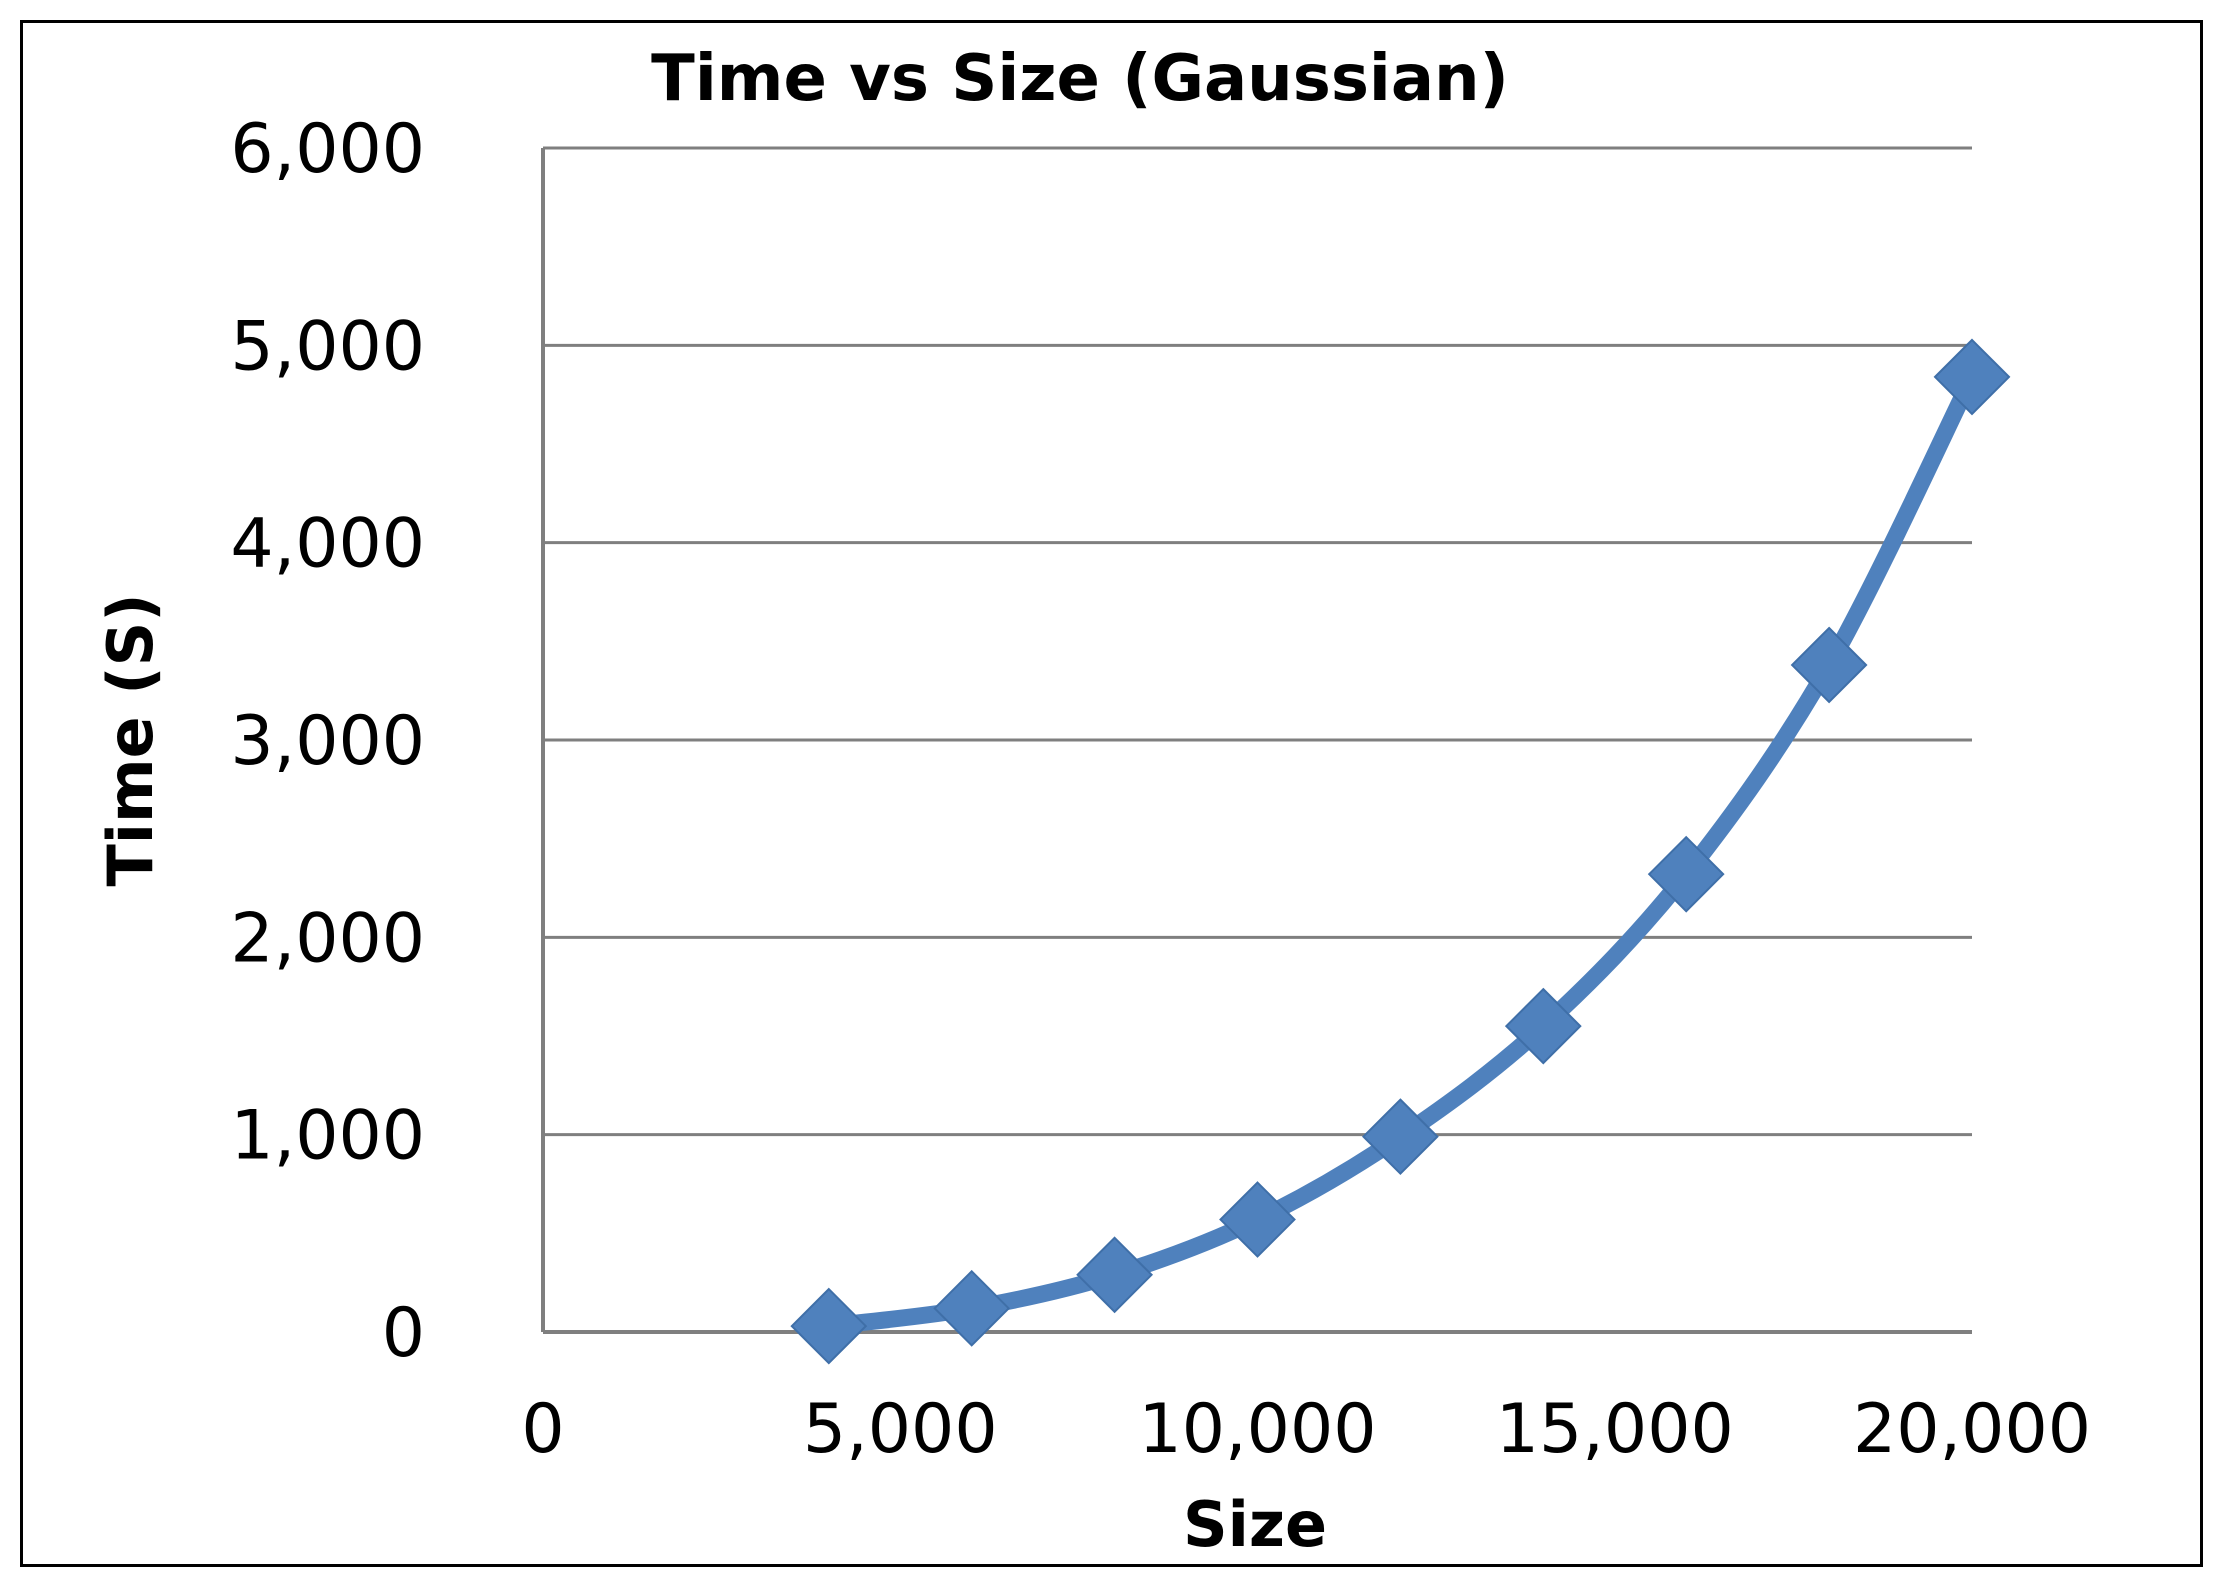 The width and height of the screenshot is (2219, 1594). What do you see at coordinates (327, 938) in the screenshot?
I see `y-tick-label: 2,000` at bounding box center [327, 938].